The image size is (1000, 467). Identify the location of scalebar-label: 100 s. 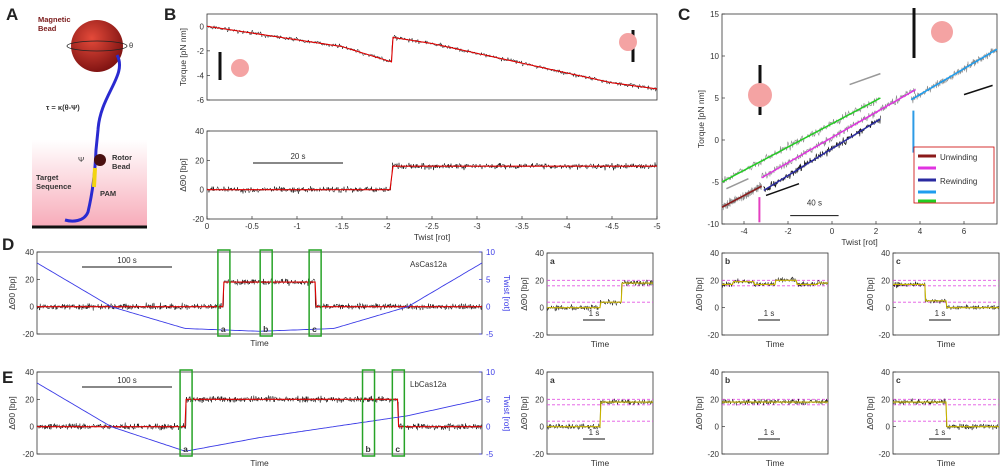
(127, 380).